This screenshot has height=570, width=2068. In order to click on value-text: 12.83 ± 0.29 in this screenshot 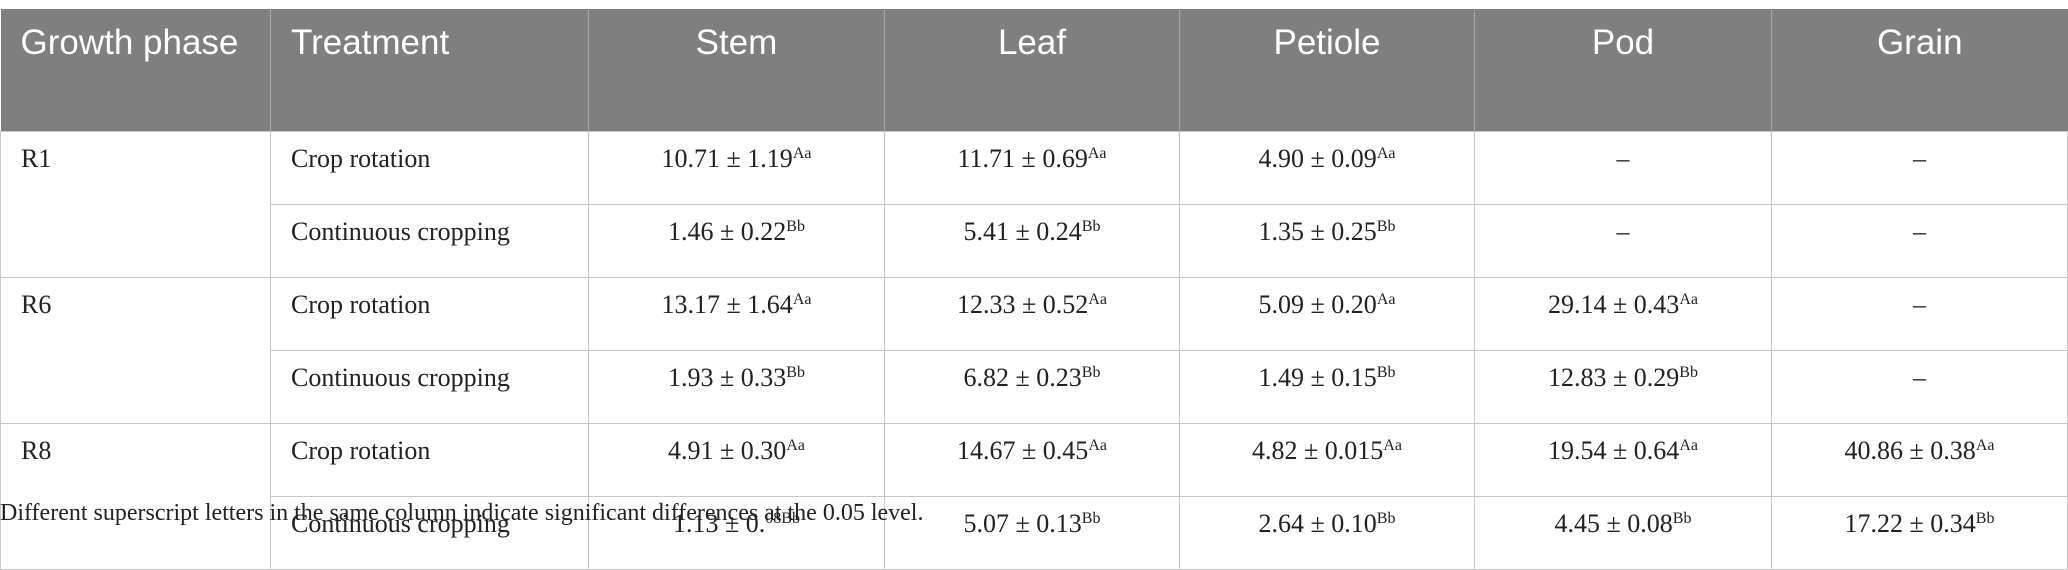, I will do `click(1614, 377)`.